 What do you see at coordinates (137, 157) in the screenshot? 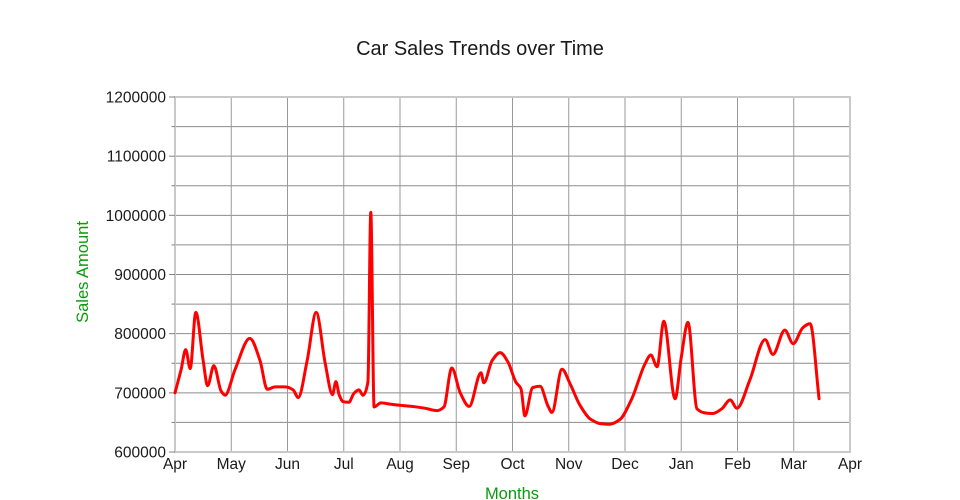
I see `y-tick-label: 1100000` at bounding box center [137, 157].